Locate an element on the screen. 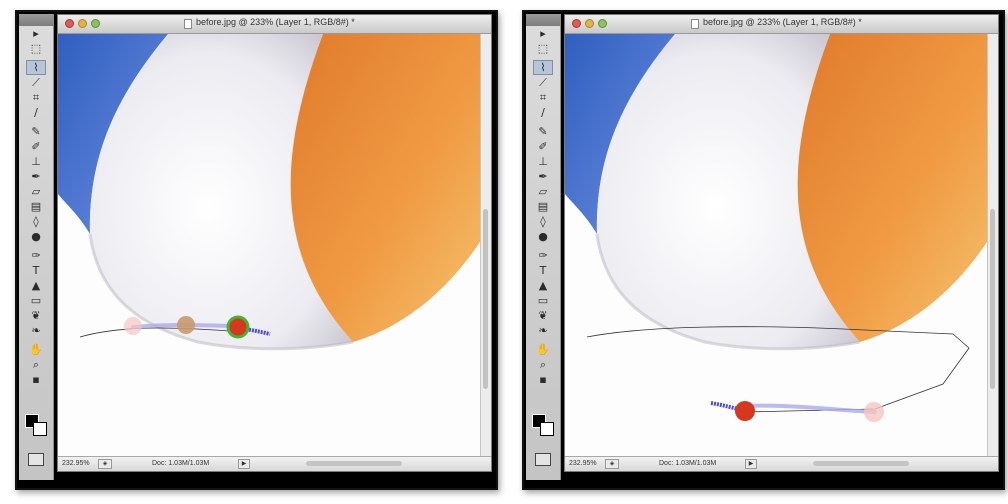  document-title: before.jpg @ 233% (Layer 1, RGB/8#) * is located at coordinates (782, 22).